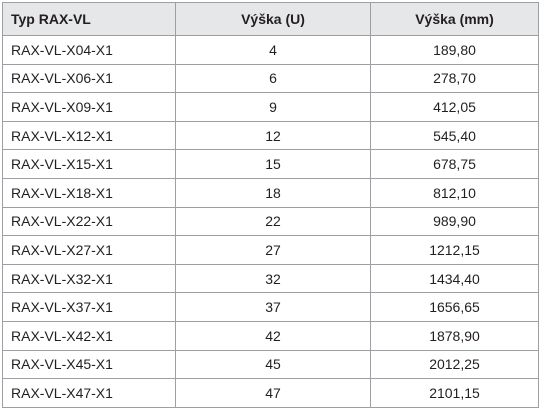 This screenshot has height=410, width=541. What do you see at coordinates (454, 250) in the screenshot?
I see `table-cell: 1212,15` at bounding box center [454, 250].